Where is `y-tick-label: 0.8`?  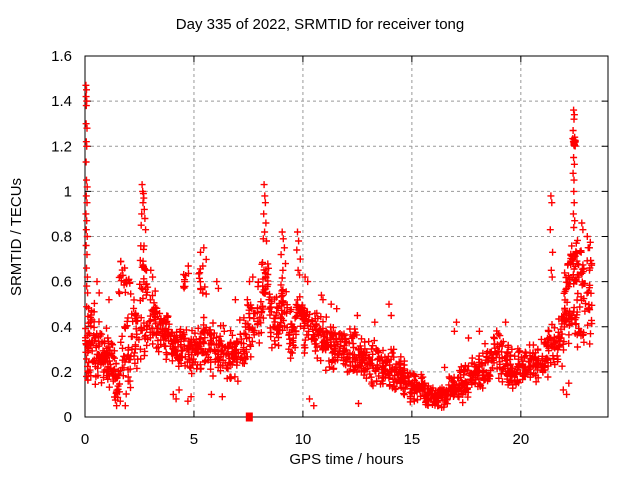
y-tick-label: 0.8 is located at coordinates (61, 237).